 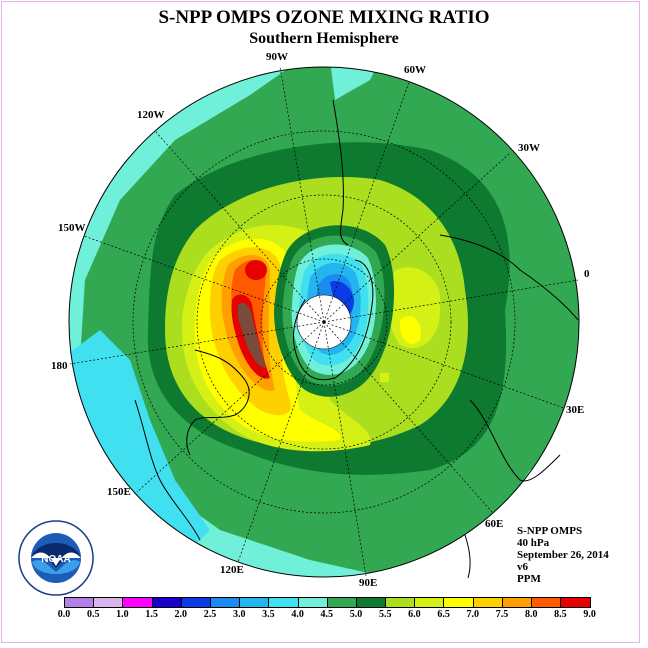 What do you see at coordinates (122, 614) in the screenshot?
I see `colorbar-tick-label: 1.0` at bounding box center [122, 614].